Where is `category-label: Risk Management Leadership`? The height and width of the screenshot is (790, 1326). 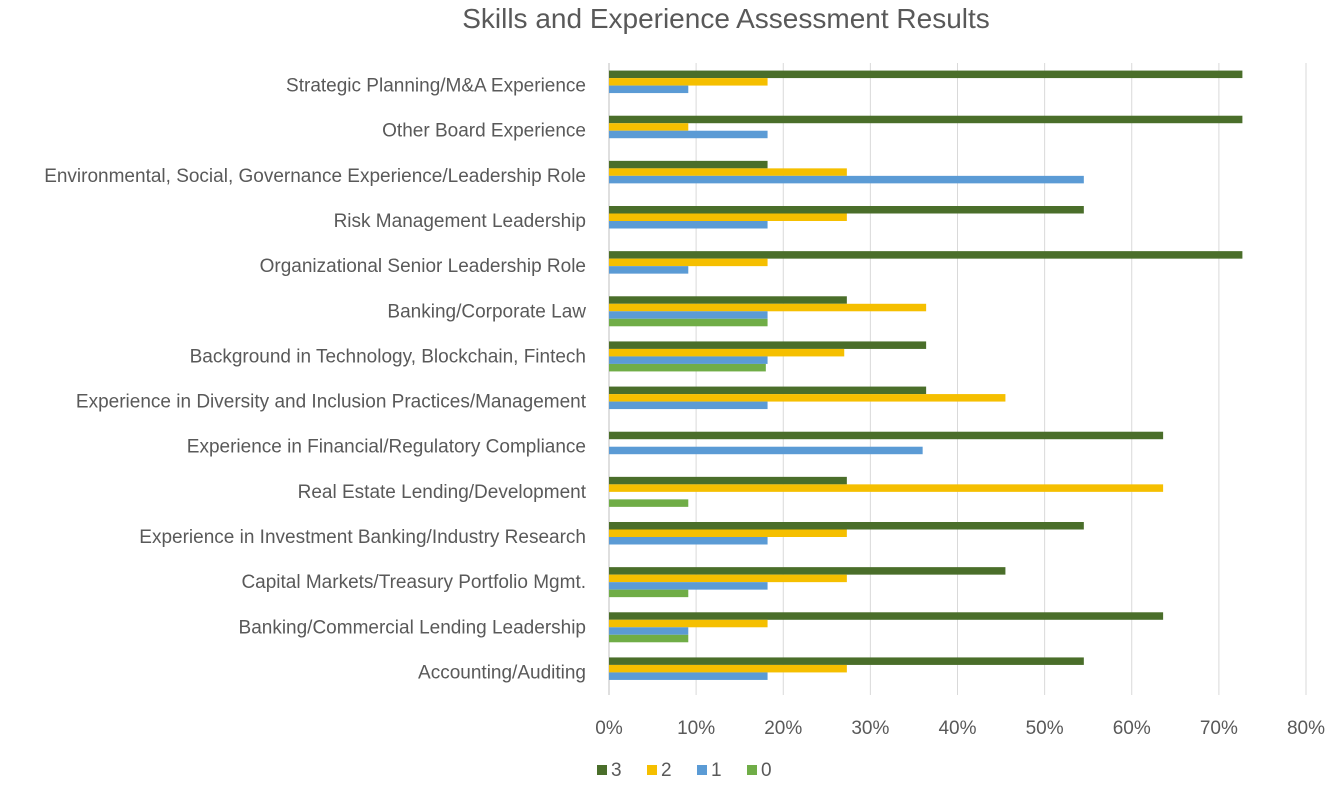 category-label: Risk Management Leadership is located at coordinates (460, 221).